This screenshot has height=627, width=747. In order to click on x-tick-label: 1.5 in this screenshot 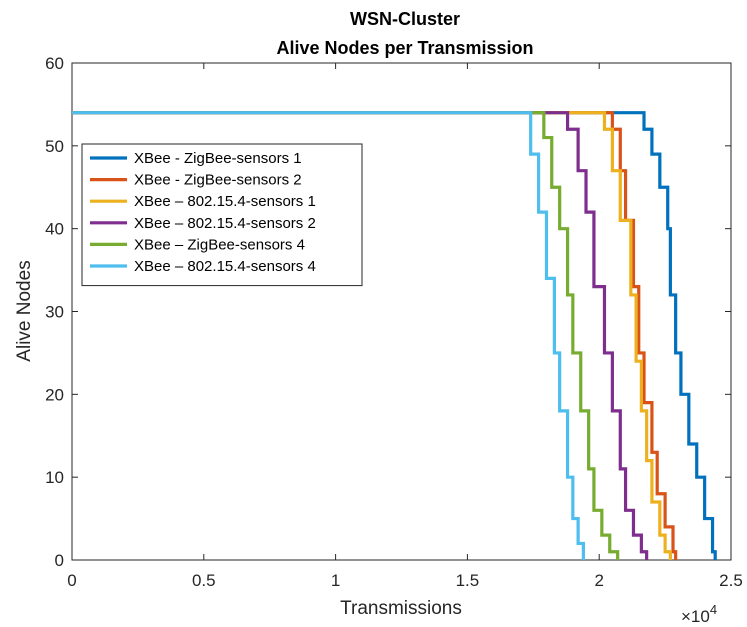, I will do `click(468, 580)`.